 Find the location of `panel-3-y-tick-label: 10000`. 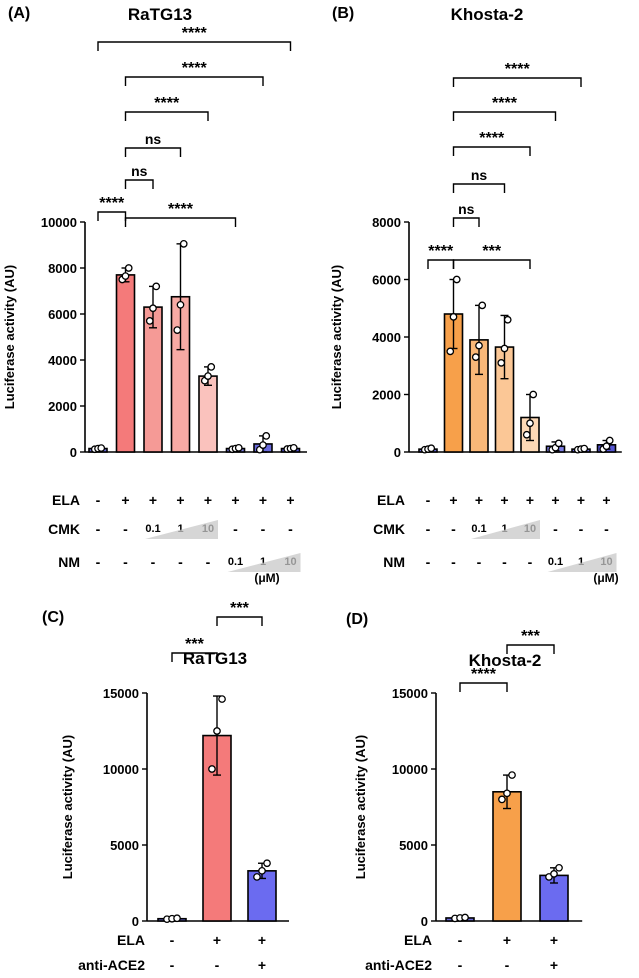

panel-3-y-tick-label: 10000 is located at coordinates (121, 769).